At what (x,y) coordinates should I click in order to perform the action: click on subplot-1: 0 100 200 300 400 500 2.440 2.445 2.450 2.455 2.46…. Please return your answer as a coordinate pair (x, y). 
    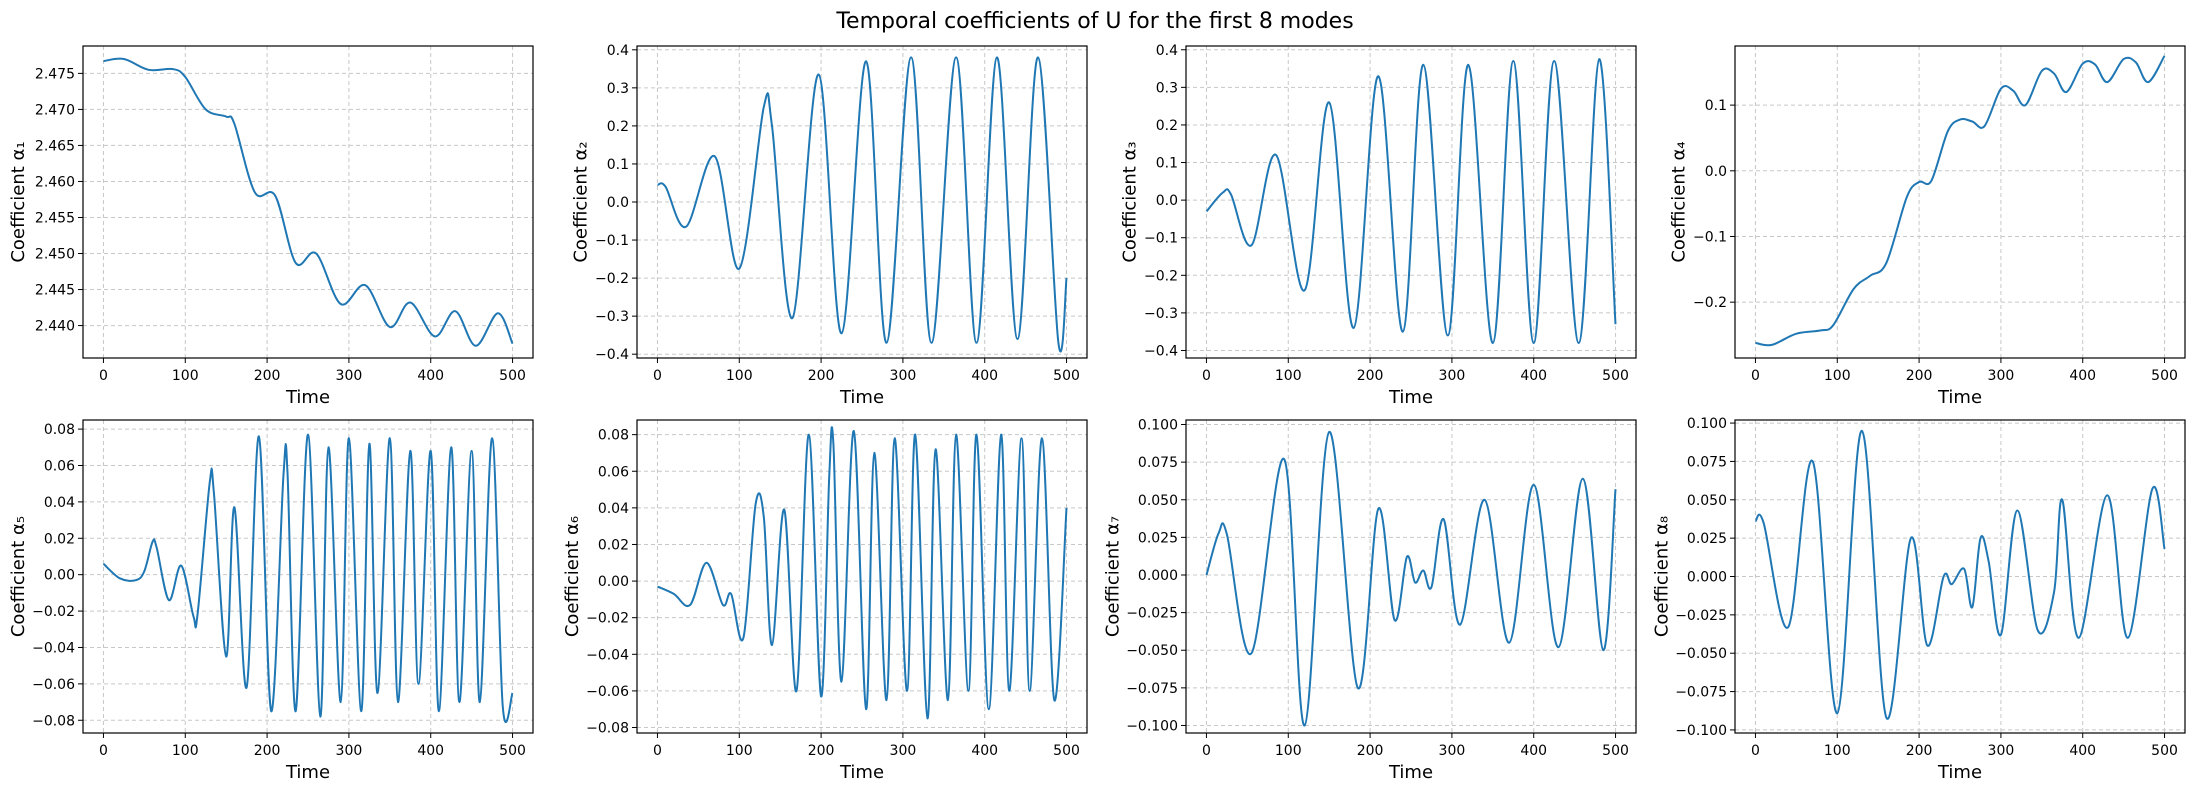
    Looking at the image, I should click on (271, 226).